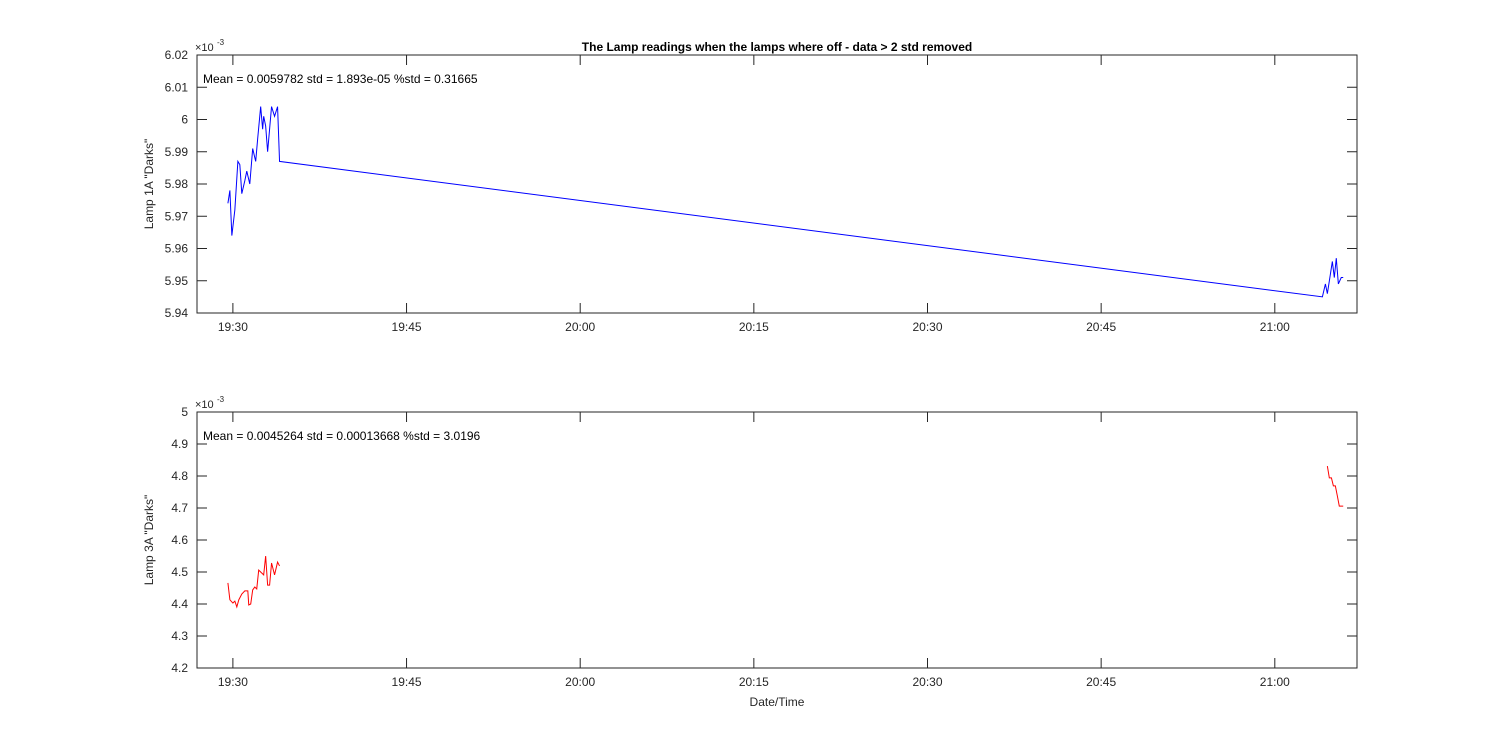 The height and width of the screenshot is (750, 1500). What do you see at coordinates (179, 572) in the screenshot?
I see `y-tick-label: 4.5` at bounding box center [179, 572].